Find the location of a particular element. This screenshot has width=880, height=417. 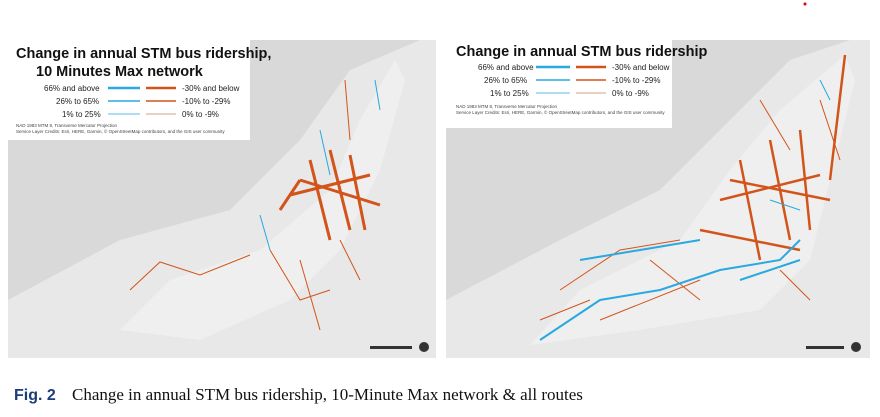

caption-label: Fig. 2 is located at coordinates (35, 395).